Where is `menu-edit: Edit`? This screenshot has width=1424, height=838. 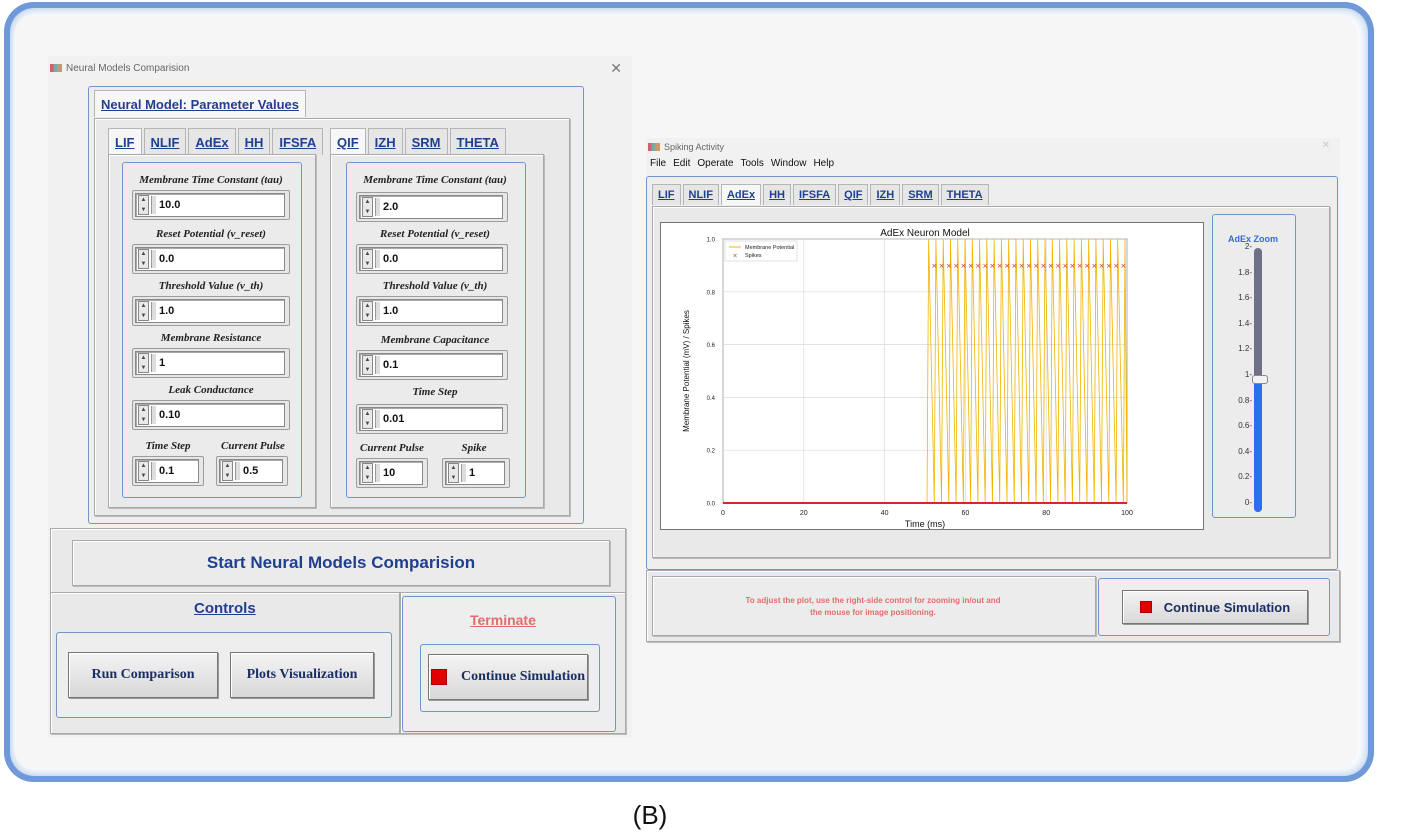
menu-edit: Edit is located at coordinates (682, 163).